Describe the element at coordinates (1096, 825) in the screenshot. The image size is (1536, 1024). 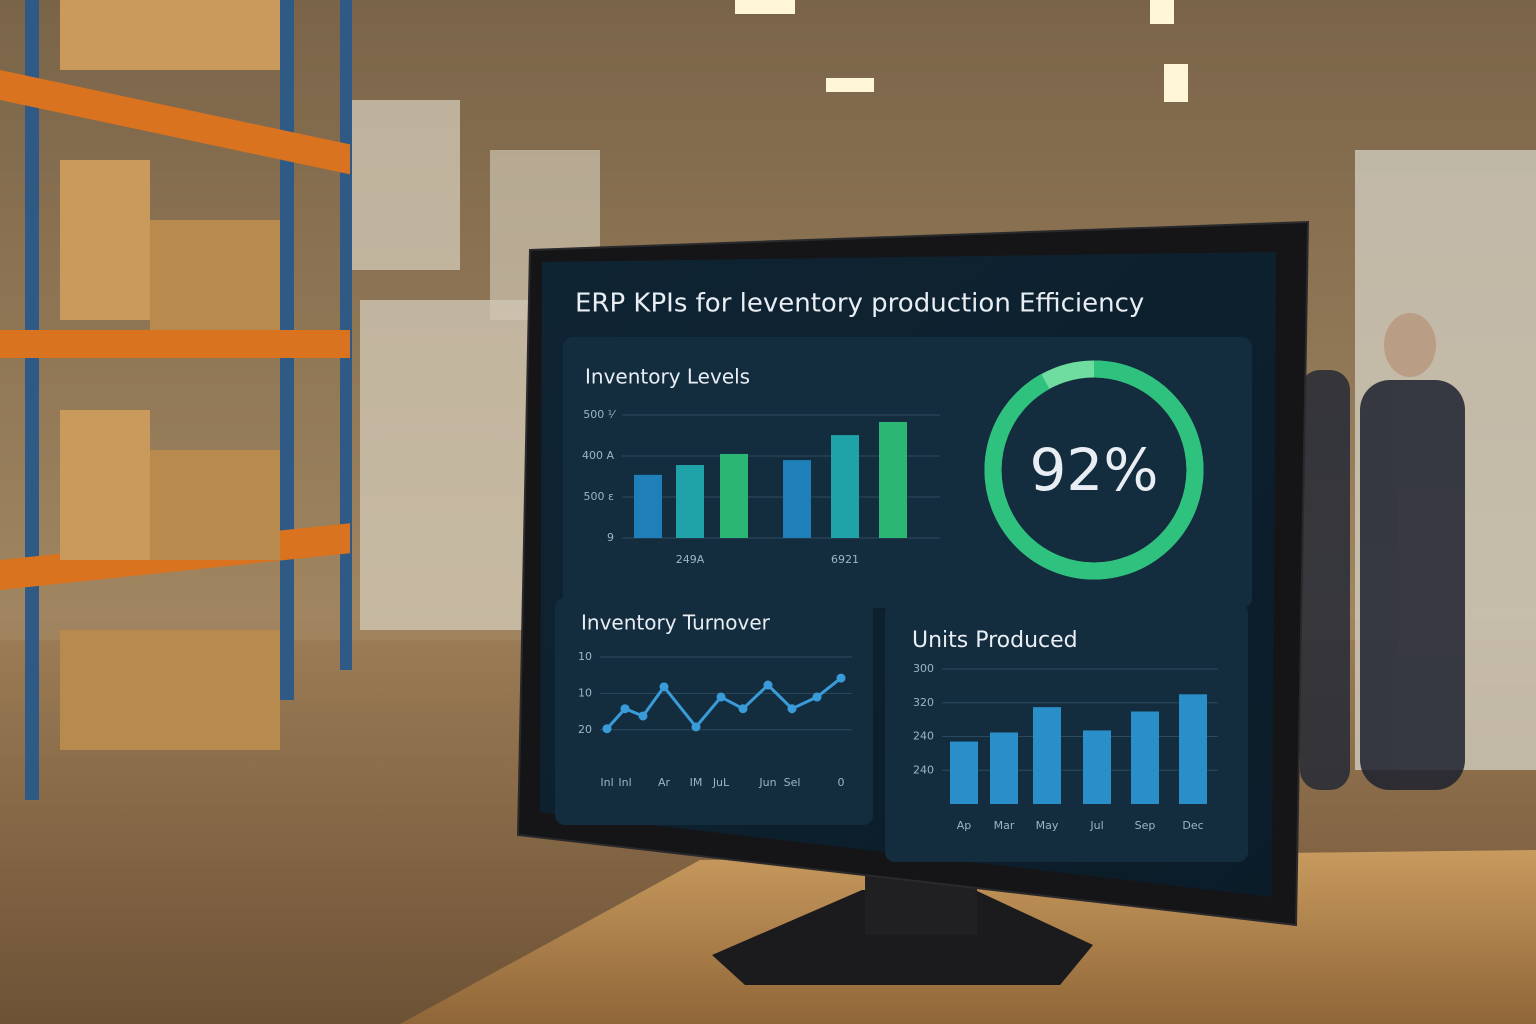
I see `x-tick-label: Jul` at that location.